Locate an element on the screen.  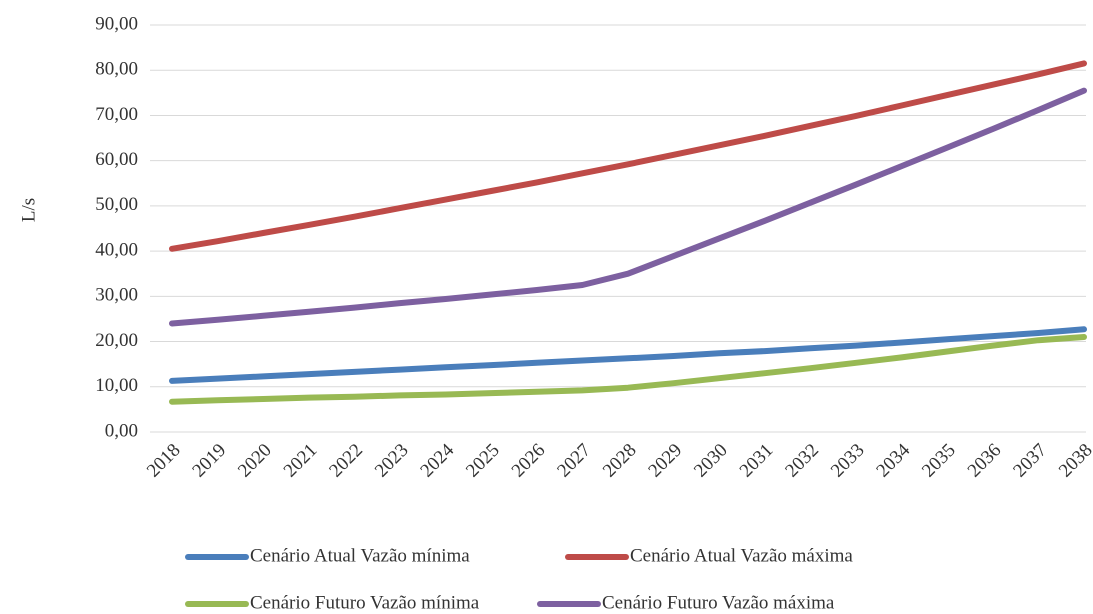
legend-label: Cenário Futuro Vazão mínima is located at coordinates (365, 602).